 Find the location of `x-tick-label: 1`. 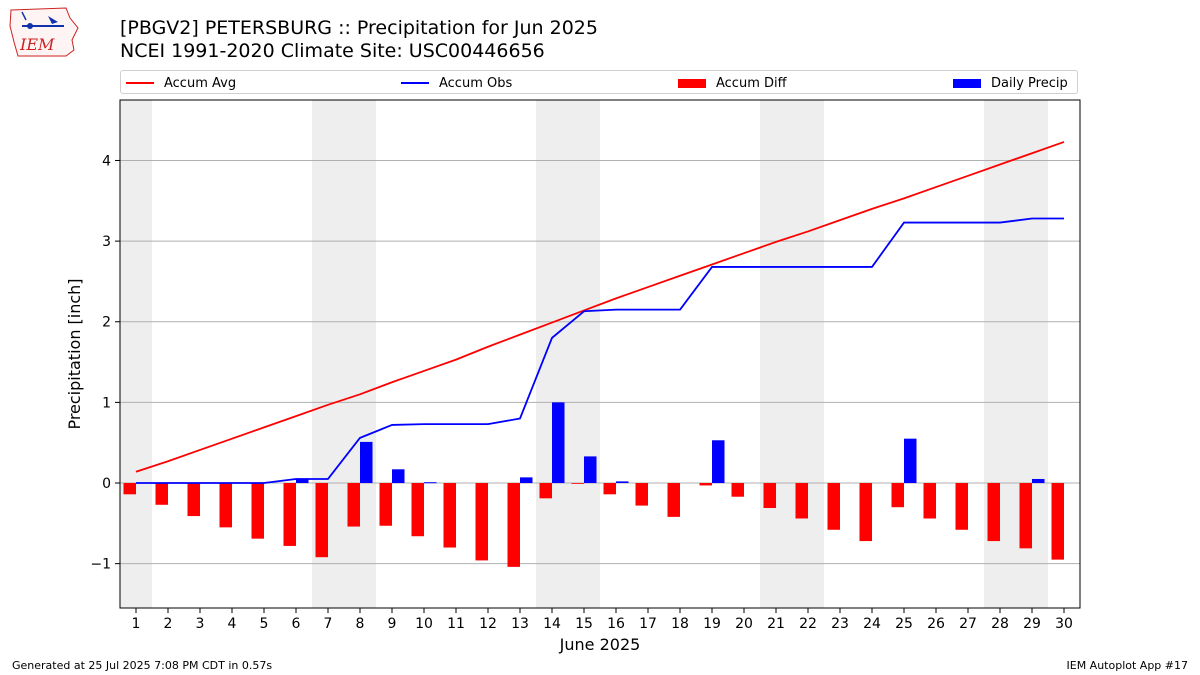

x-tick-label: 1 is located at coordinates (136, 624).